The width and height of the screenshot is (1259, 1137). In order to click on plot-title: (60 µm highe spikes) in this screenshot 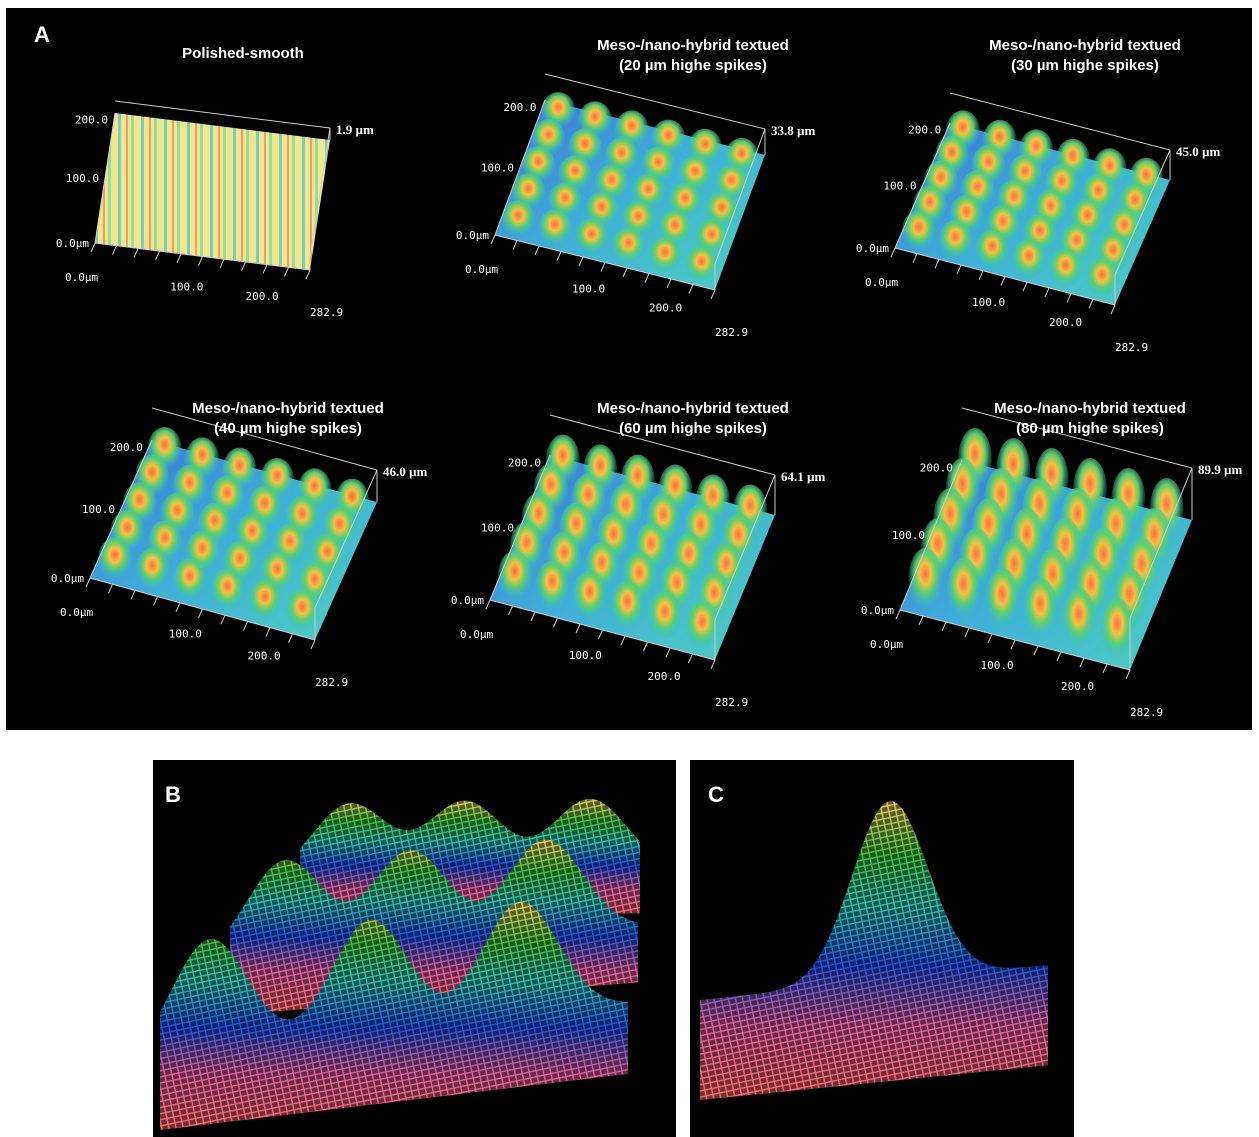, I will do `click(693, 428)`.